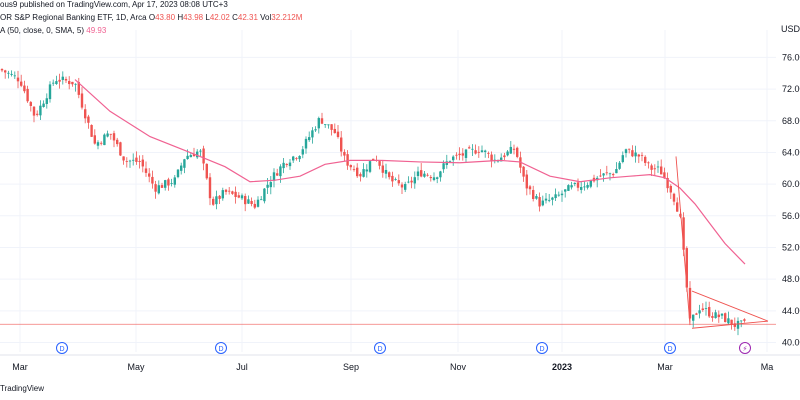 The width and height of the screenshot is (800, 400). Describe the element at coordinates (73, 17) in the screenshot. I see `symbol-title: OR S&P Regional Banking ETF, 1D, Arca` at that location.